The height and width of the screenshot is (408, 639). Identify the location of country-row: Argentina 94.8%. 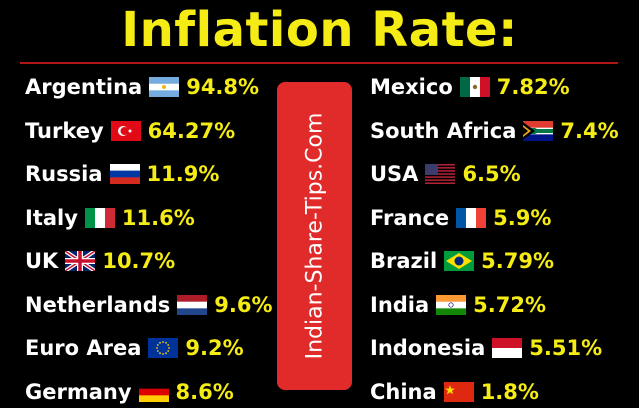
(142, 87).